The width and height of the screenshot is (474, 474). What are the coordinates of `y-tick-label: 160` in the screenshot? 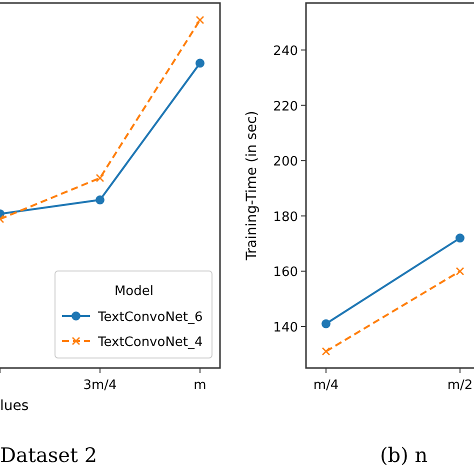 It's located at (285, 272).